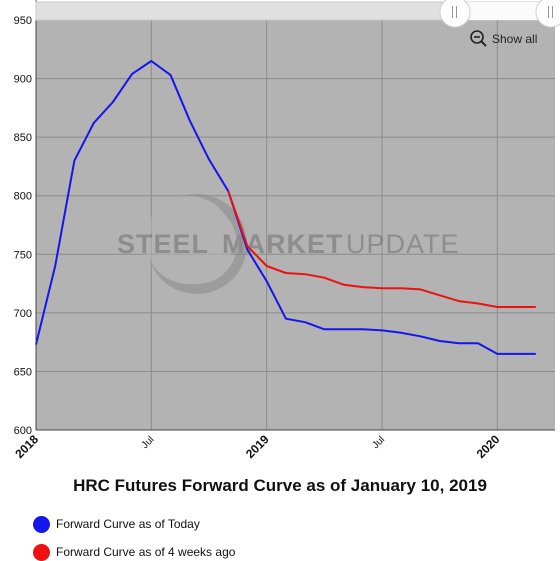  I want to click on y-tick-label: 650, so click(23, 372).